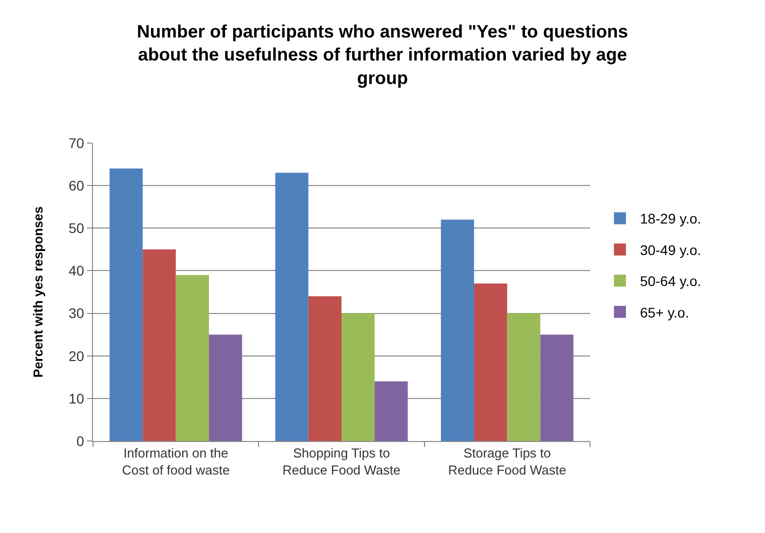 The image size is (765, 533). Describe the element at coordinates (176, 462) in the screenshot. I see `x-tick-label: Information on the Cost of food waste` at that location.